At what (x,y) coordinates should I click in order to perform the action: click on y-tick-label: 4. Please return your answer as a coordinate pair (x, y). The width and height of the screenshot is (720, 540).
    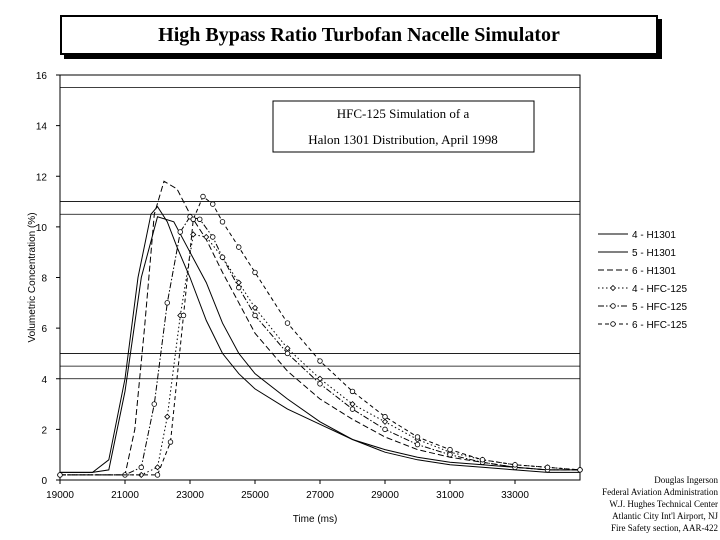
    Looking at the image, I should click on (44, 380).